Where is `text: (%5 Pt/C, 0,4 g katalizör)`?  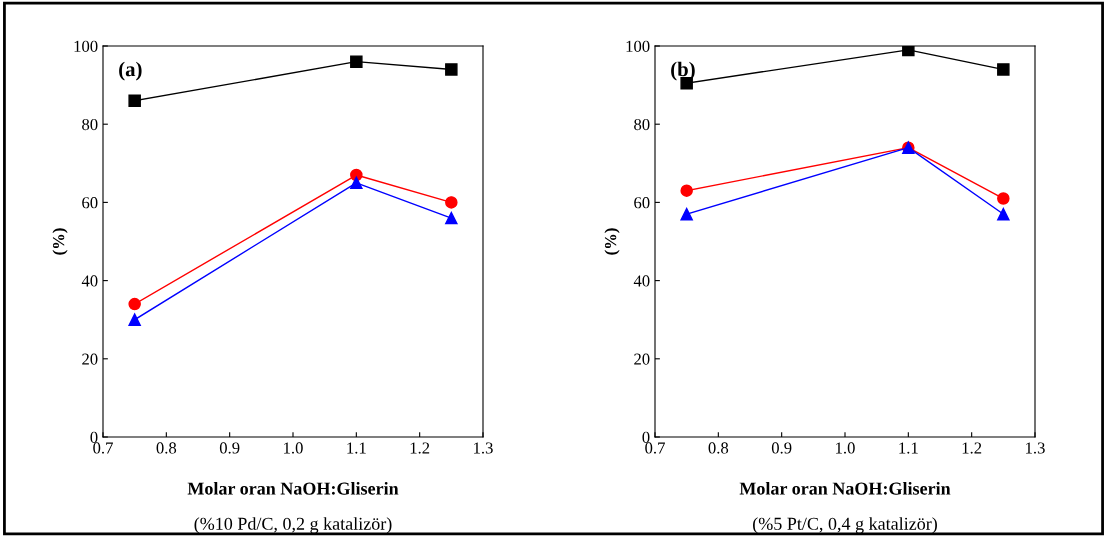
text: (%5 Pt/C, 0,4 g katalizör) is located at coordinates (845, 525).